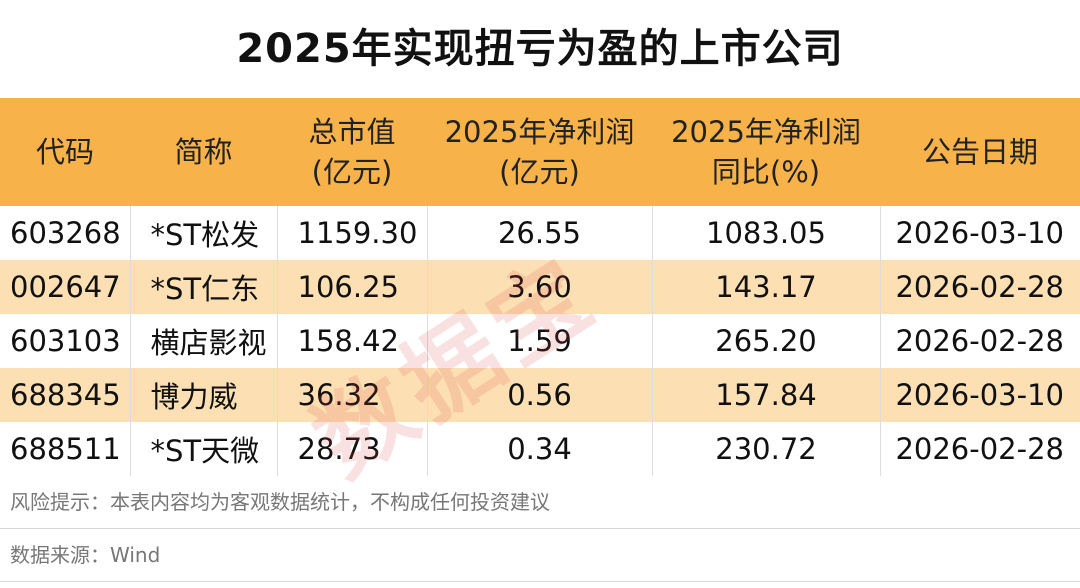 Image resolution: width=1080 pixels, height=588 pixels. I want to click on cell-code: 688511, so click(65, 449).